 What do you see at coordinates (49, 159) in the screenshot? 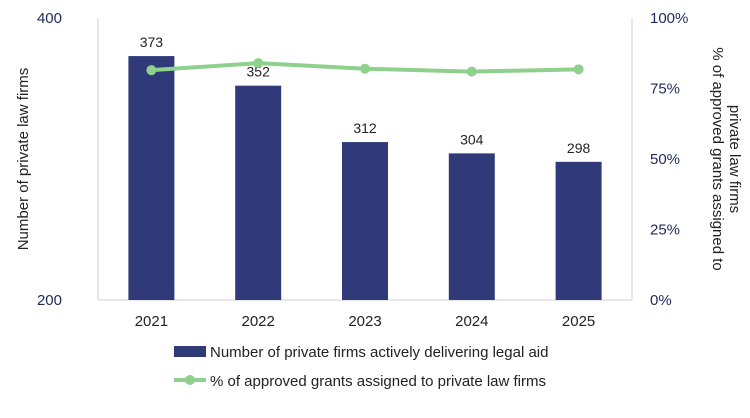
I see `left-tick-labels: 400 200` at bounding box center [49, 159].